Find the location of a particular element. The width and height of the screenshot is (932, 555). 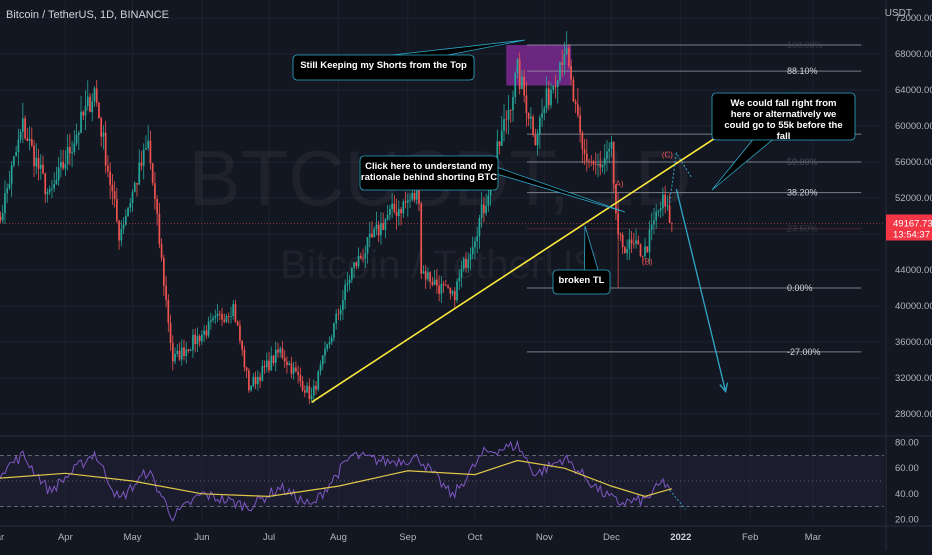

symbol-title: Bitcoin / TetherUS, 1D, BINANCE is located at coordinates (88, 15).